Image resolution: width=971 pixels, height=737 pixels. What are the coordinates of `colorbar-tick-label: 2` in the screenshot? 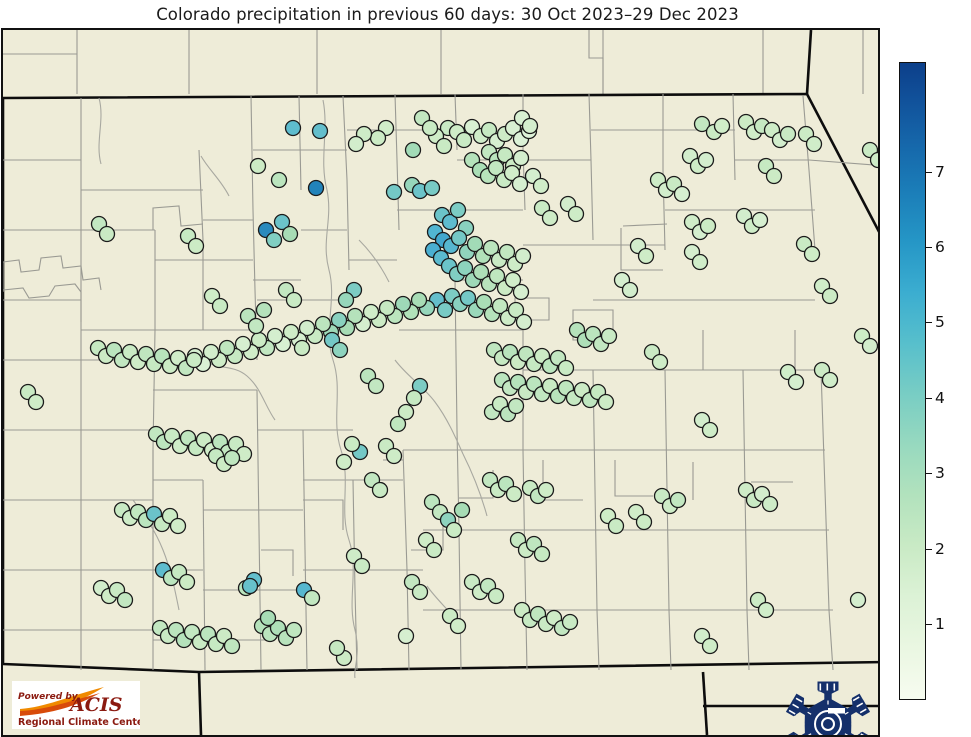 It's located at (940, 549).